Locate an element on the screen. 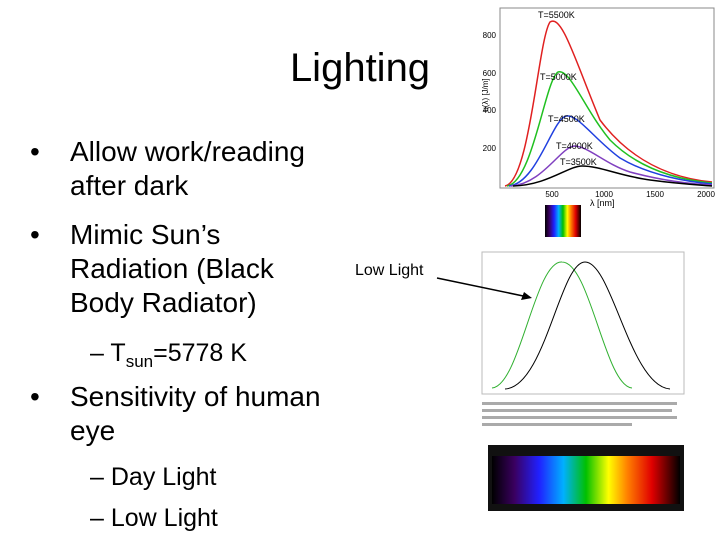 Image resolution: width=720 pixels, height=540 pixels. sensitivity-curves is located at coordinates (581, 325).